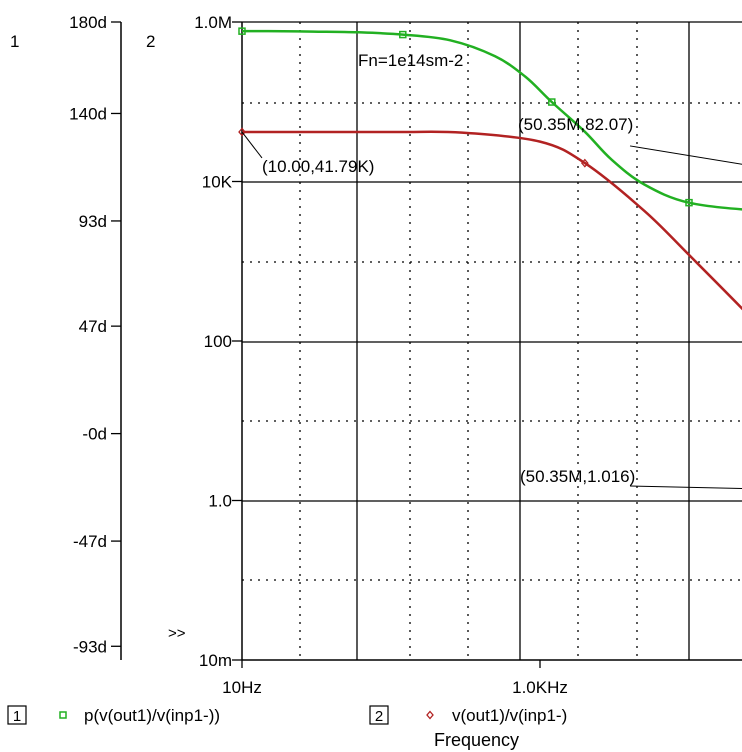  What do you see at coordinates (540, 687) in the screenshot?
I see `x-tick-label: 1.0KHz` at bounding box center [540, 687].